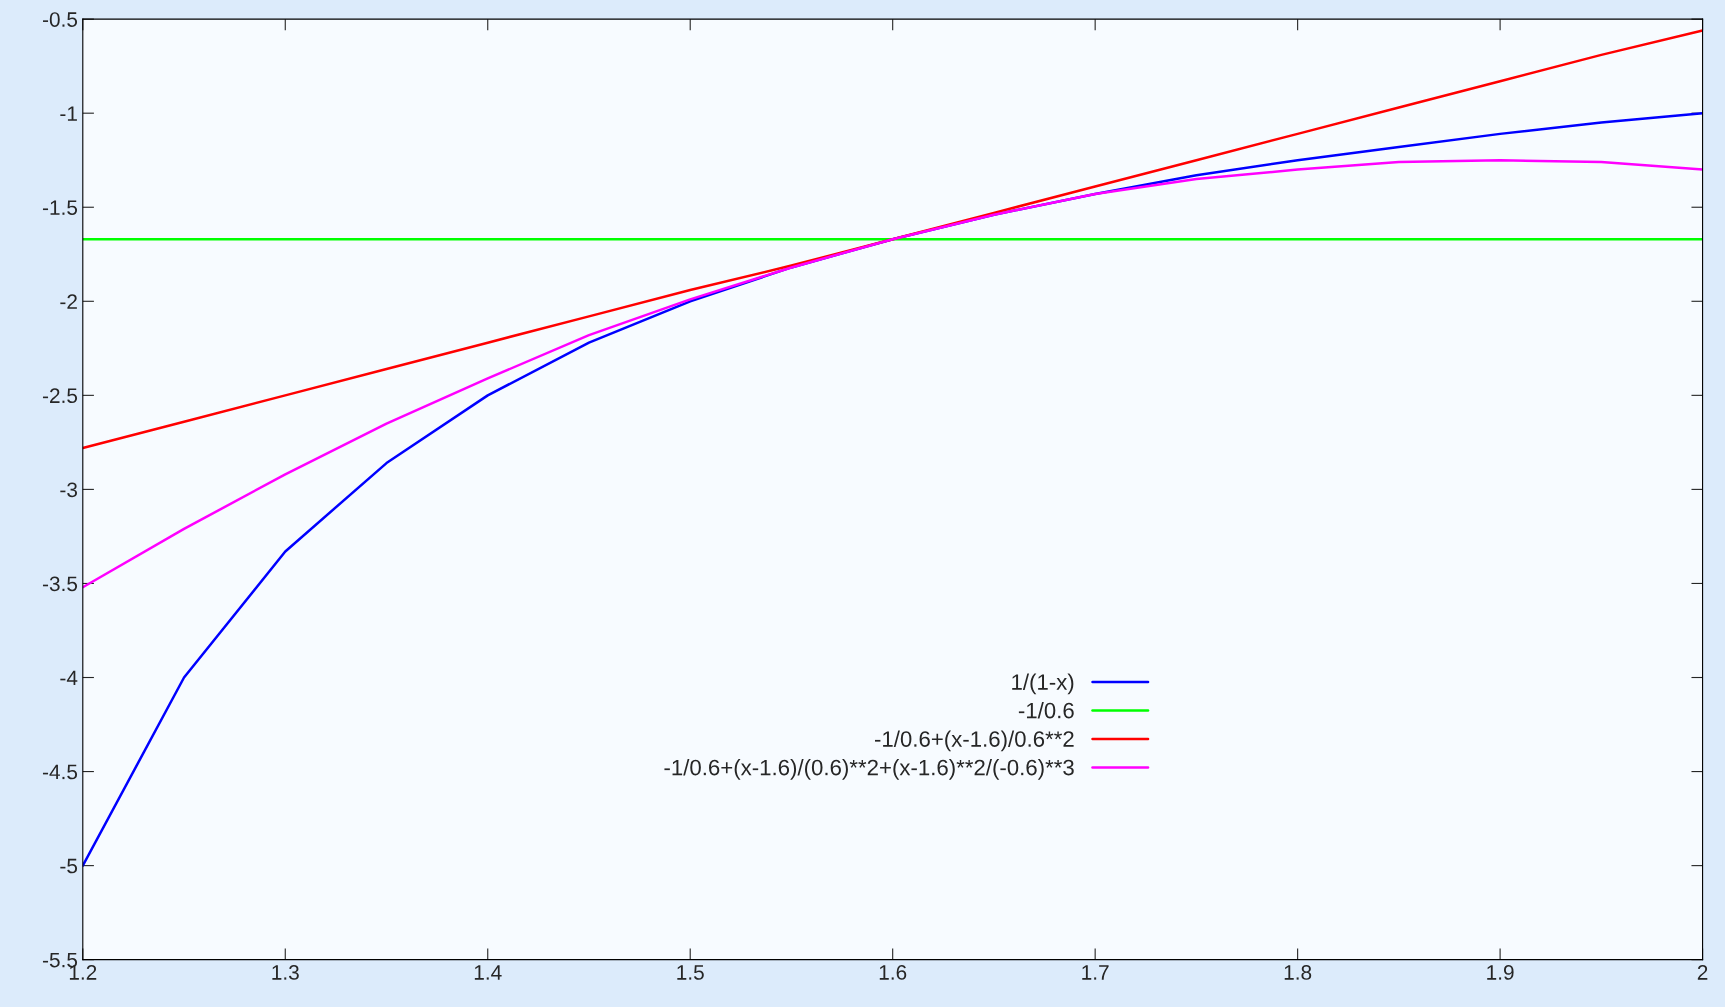 Image resolution: width=1725 pixels, height=1007 pixels. Describe the element at coordinates (1043, 684) in the screenshot. I see `legend-label: 1/(1-x)` at that location.